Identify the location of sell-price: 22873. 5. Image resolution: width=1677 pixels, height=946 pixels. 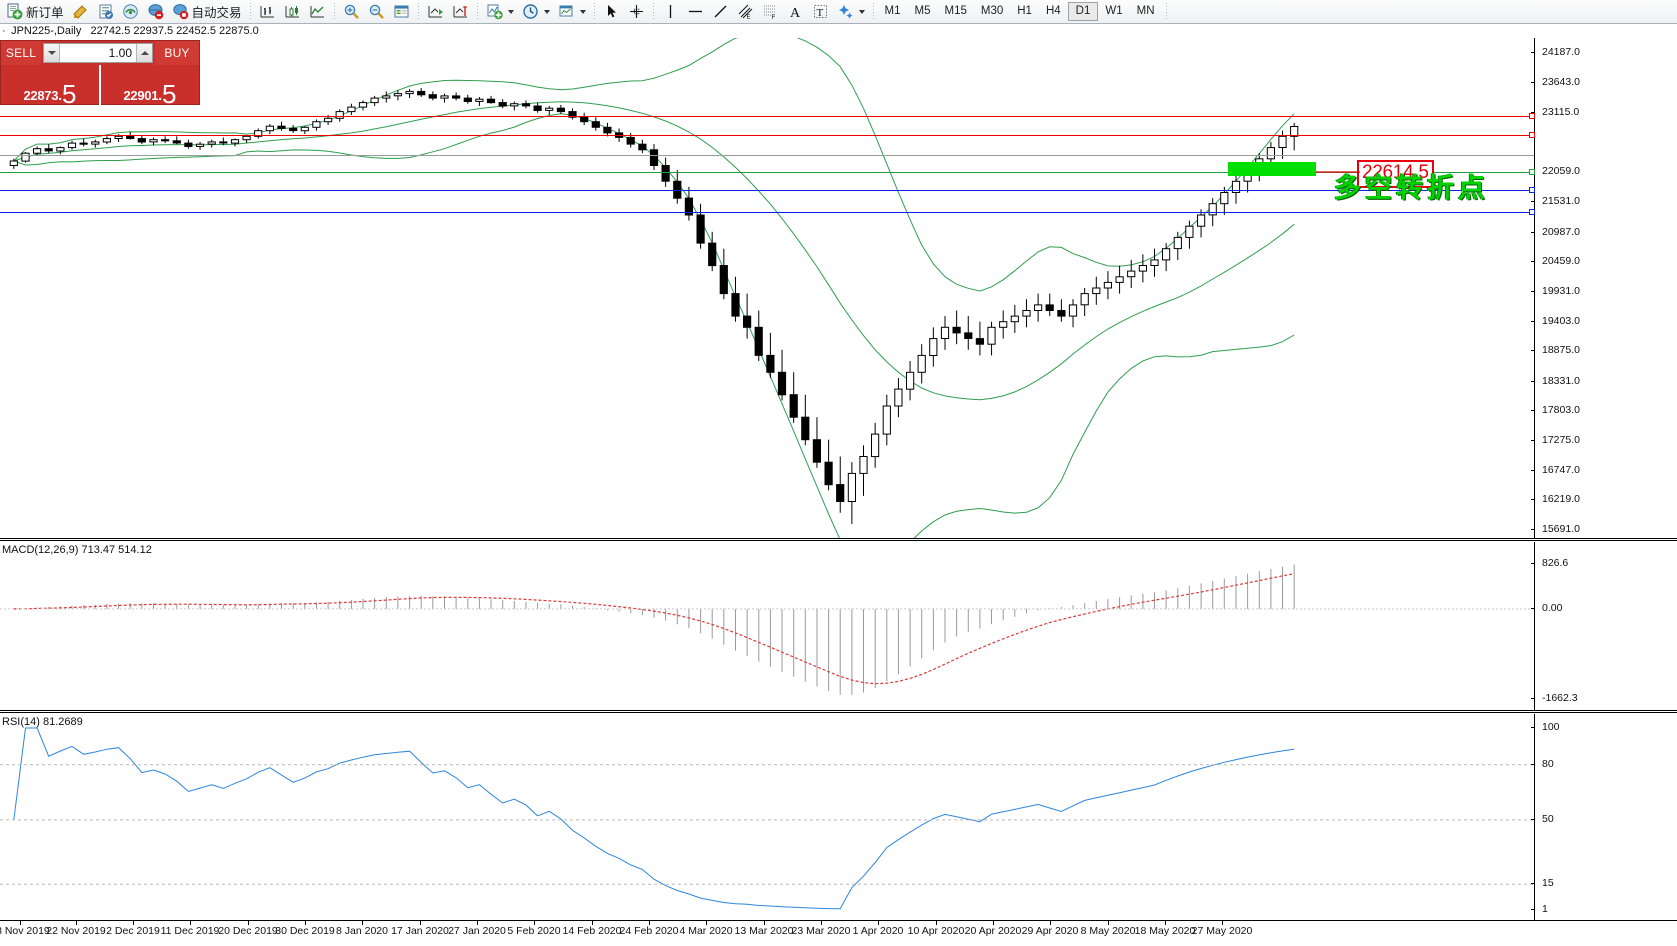
(51, 86).